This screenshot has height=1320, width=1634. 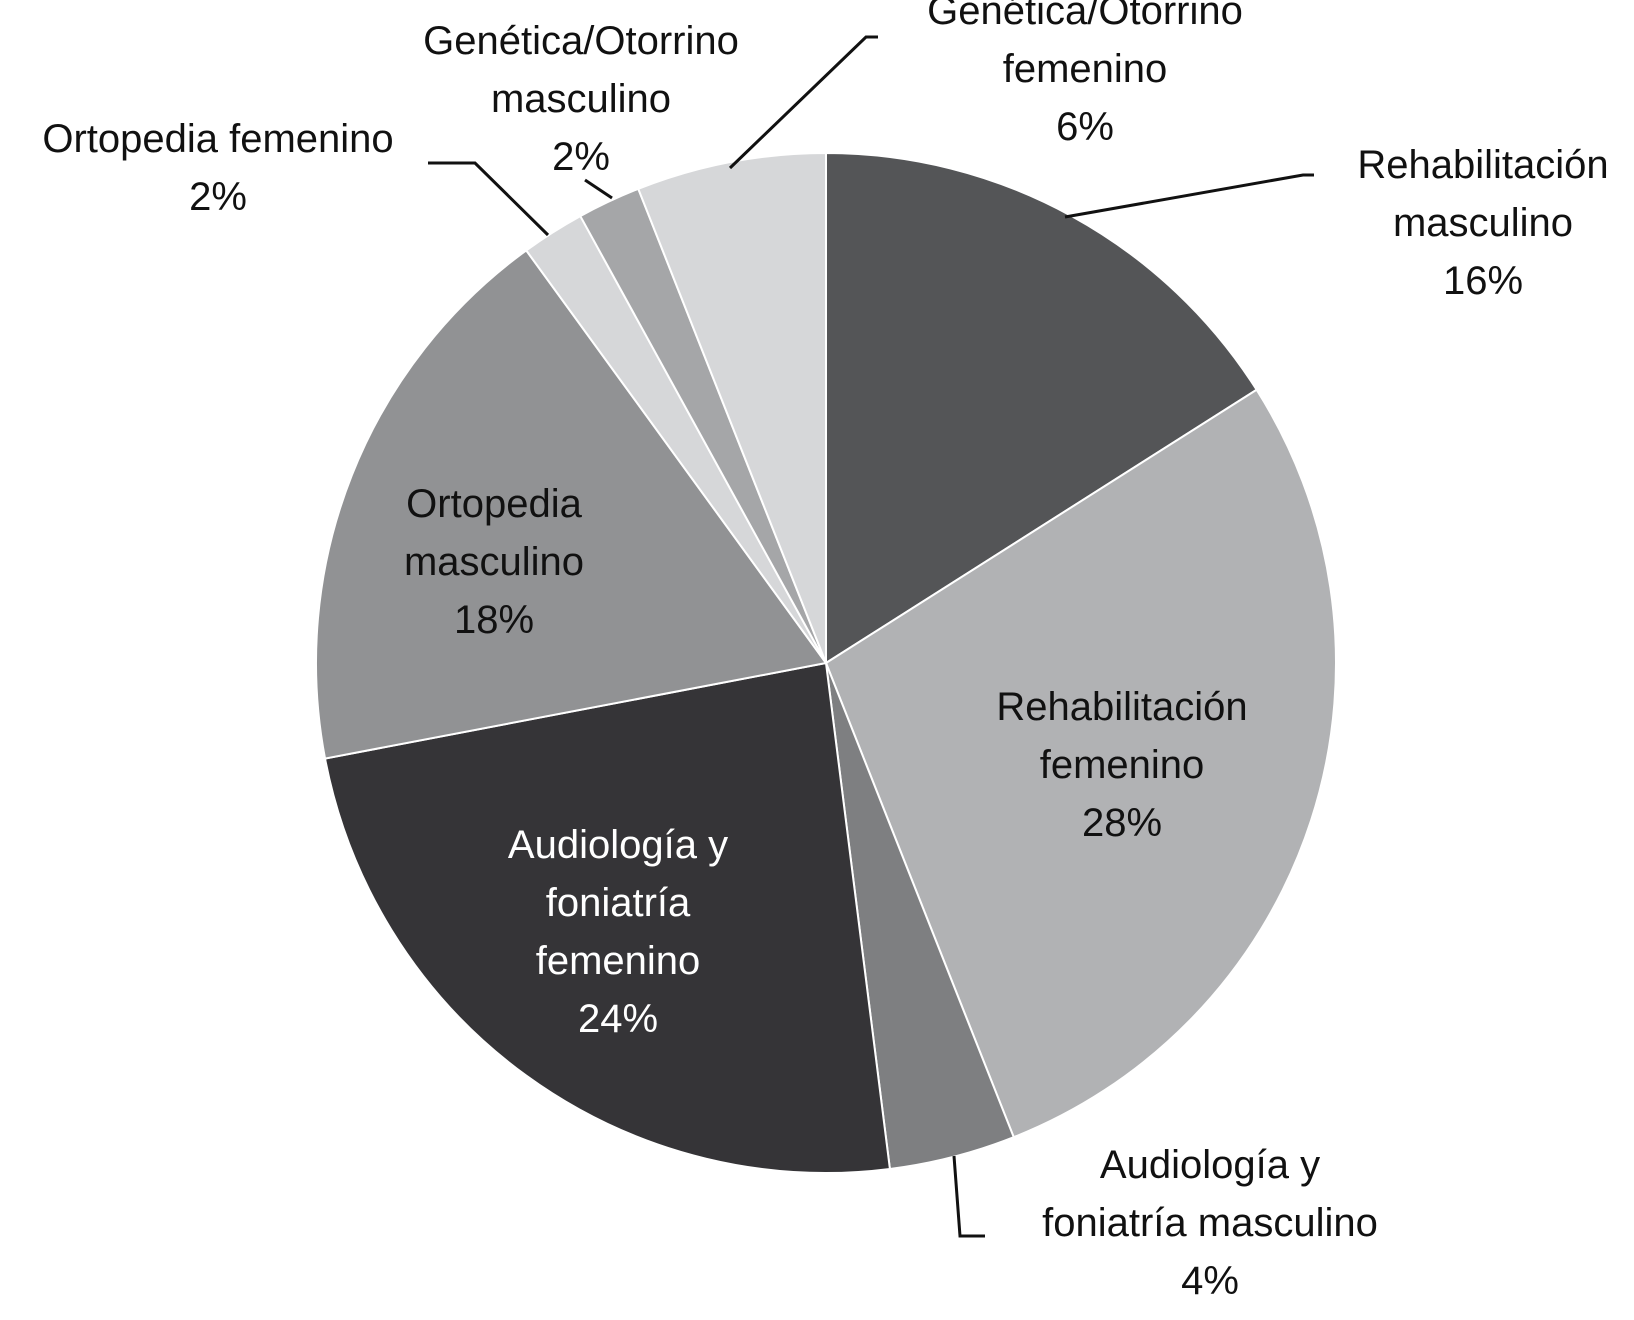 What do you see at coordinates (618, 903) in the screenshot?
I see `slice-name-label: foniatría` at bounding box center [618, 903].